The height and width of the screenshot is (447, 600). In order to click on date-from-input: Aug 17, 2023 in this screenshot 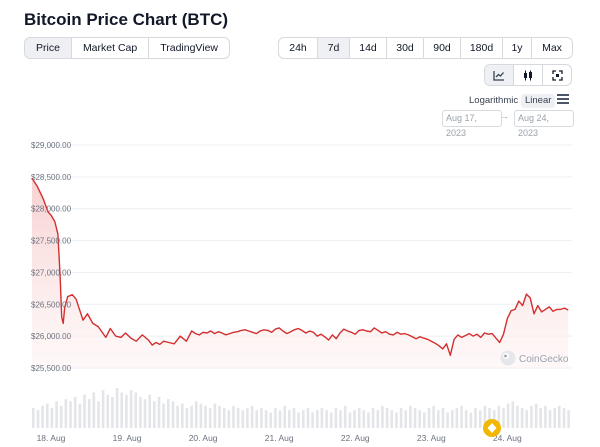, I will do `click(472, 124)`.